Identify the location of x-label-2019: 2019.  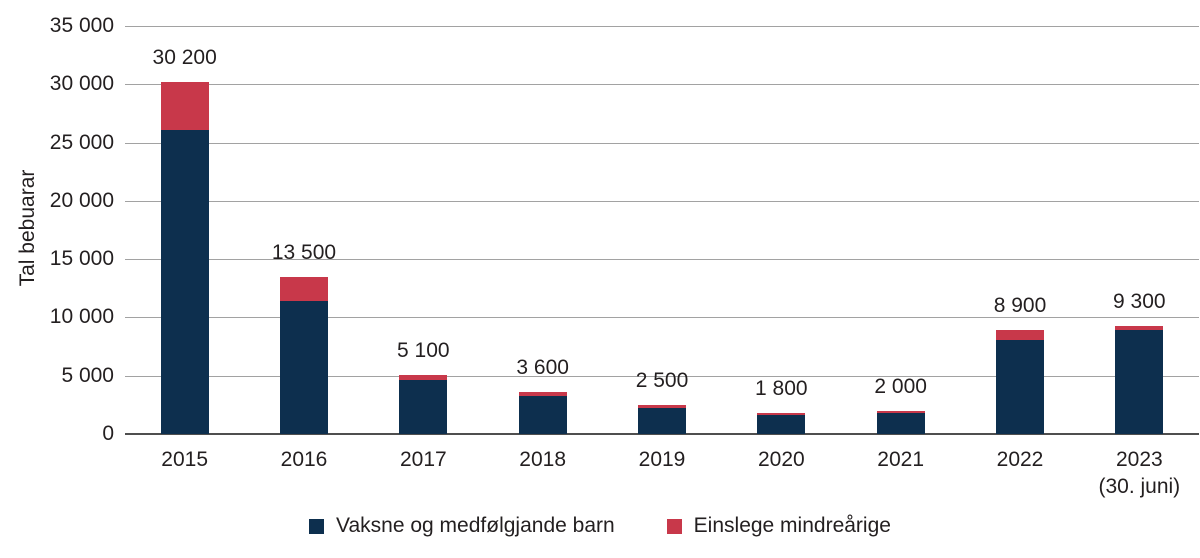
(662, 459).